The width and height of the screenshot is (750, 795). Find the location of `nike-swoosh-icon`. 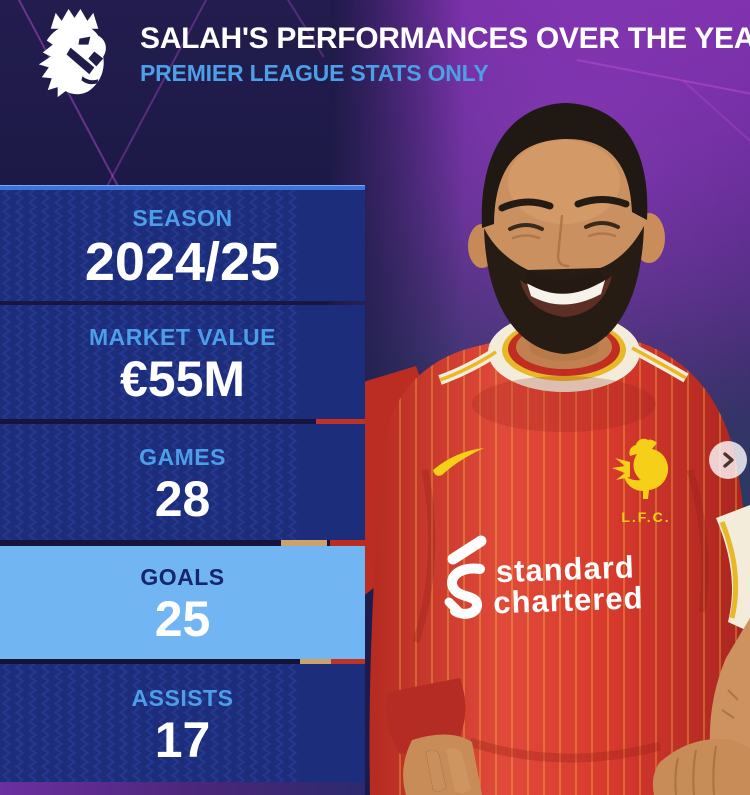

nike-swoosh-icon is located at coordinates (458, 462).